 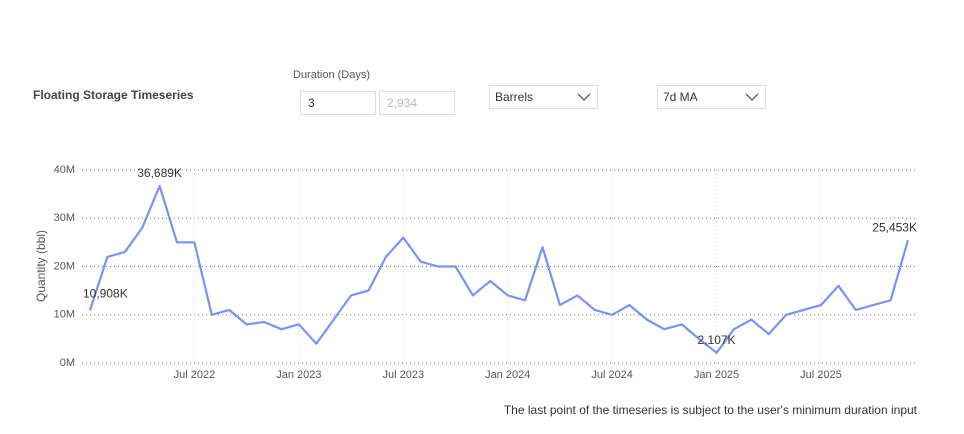 What do you see at coordinates (821, 375) in the screenshot?
I see `x-tick-label: Jul 2025` at bounding box center [821, 375].